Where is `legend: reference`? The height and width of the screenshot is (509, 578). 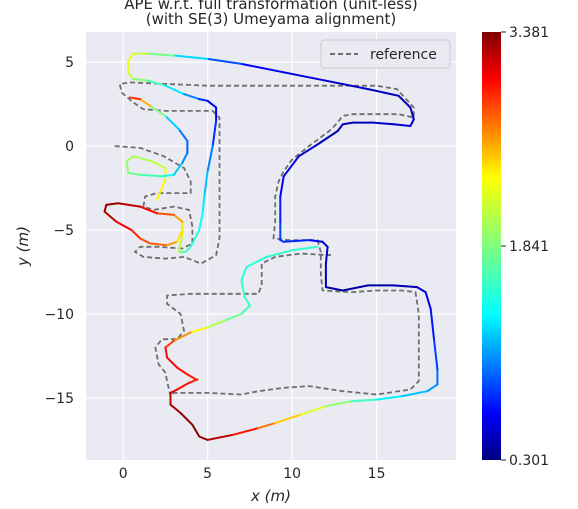
legend: reference is located at coordinates (385, 54).